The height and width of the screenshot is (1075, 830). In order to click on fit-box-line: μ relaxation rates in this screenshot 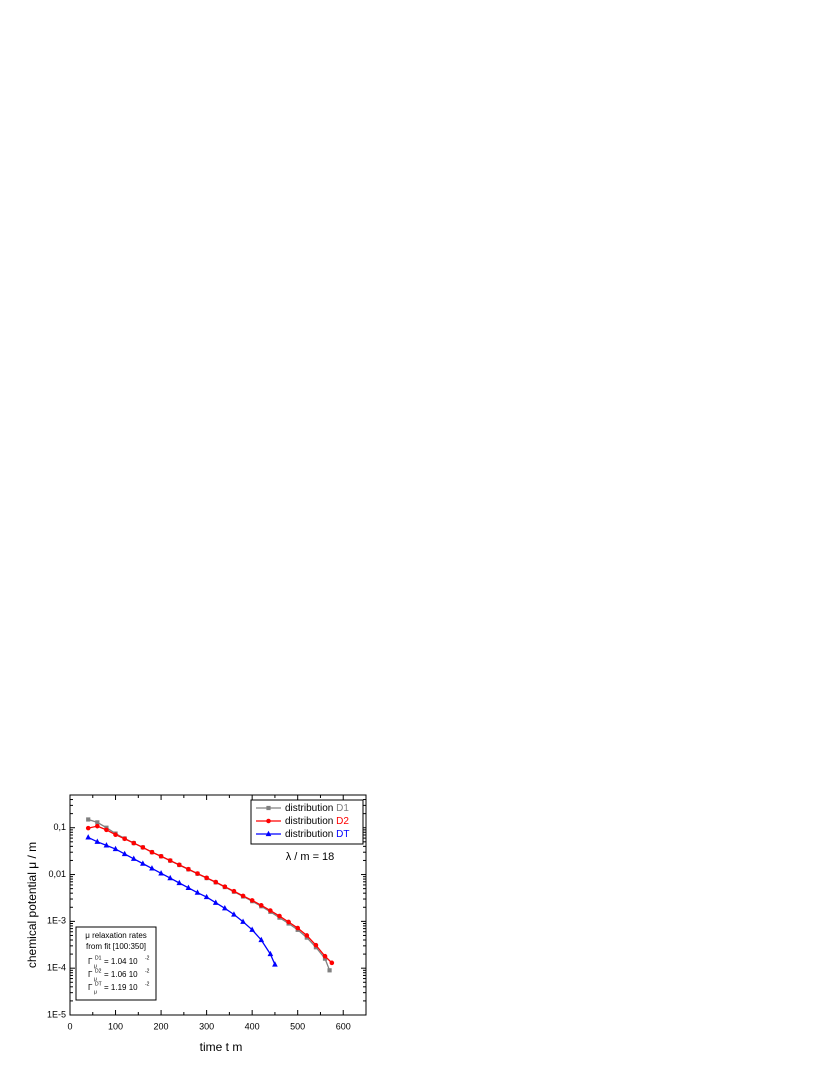, I will do `click(116, 935)`.